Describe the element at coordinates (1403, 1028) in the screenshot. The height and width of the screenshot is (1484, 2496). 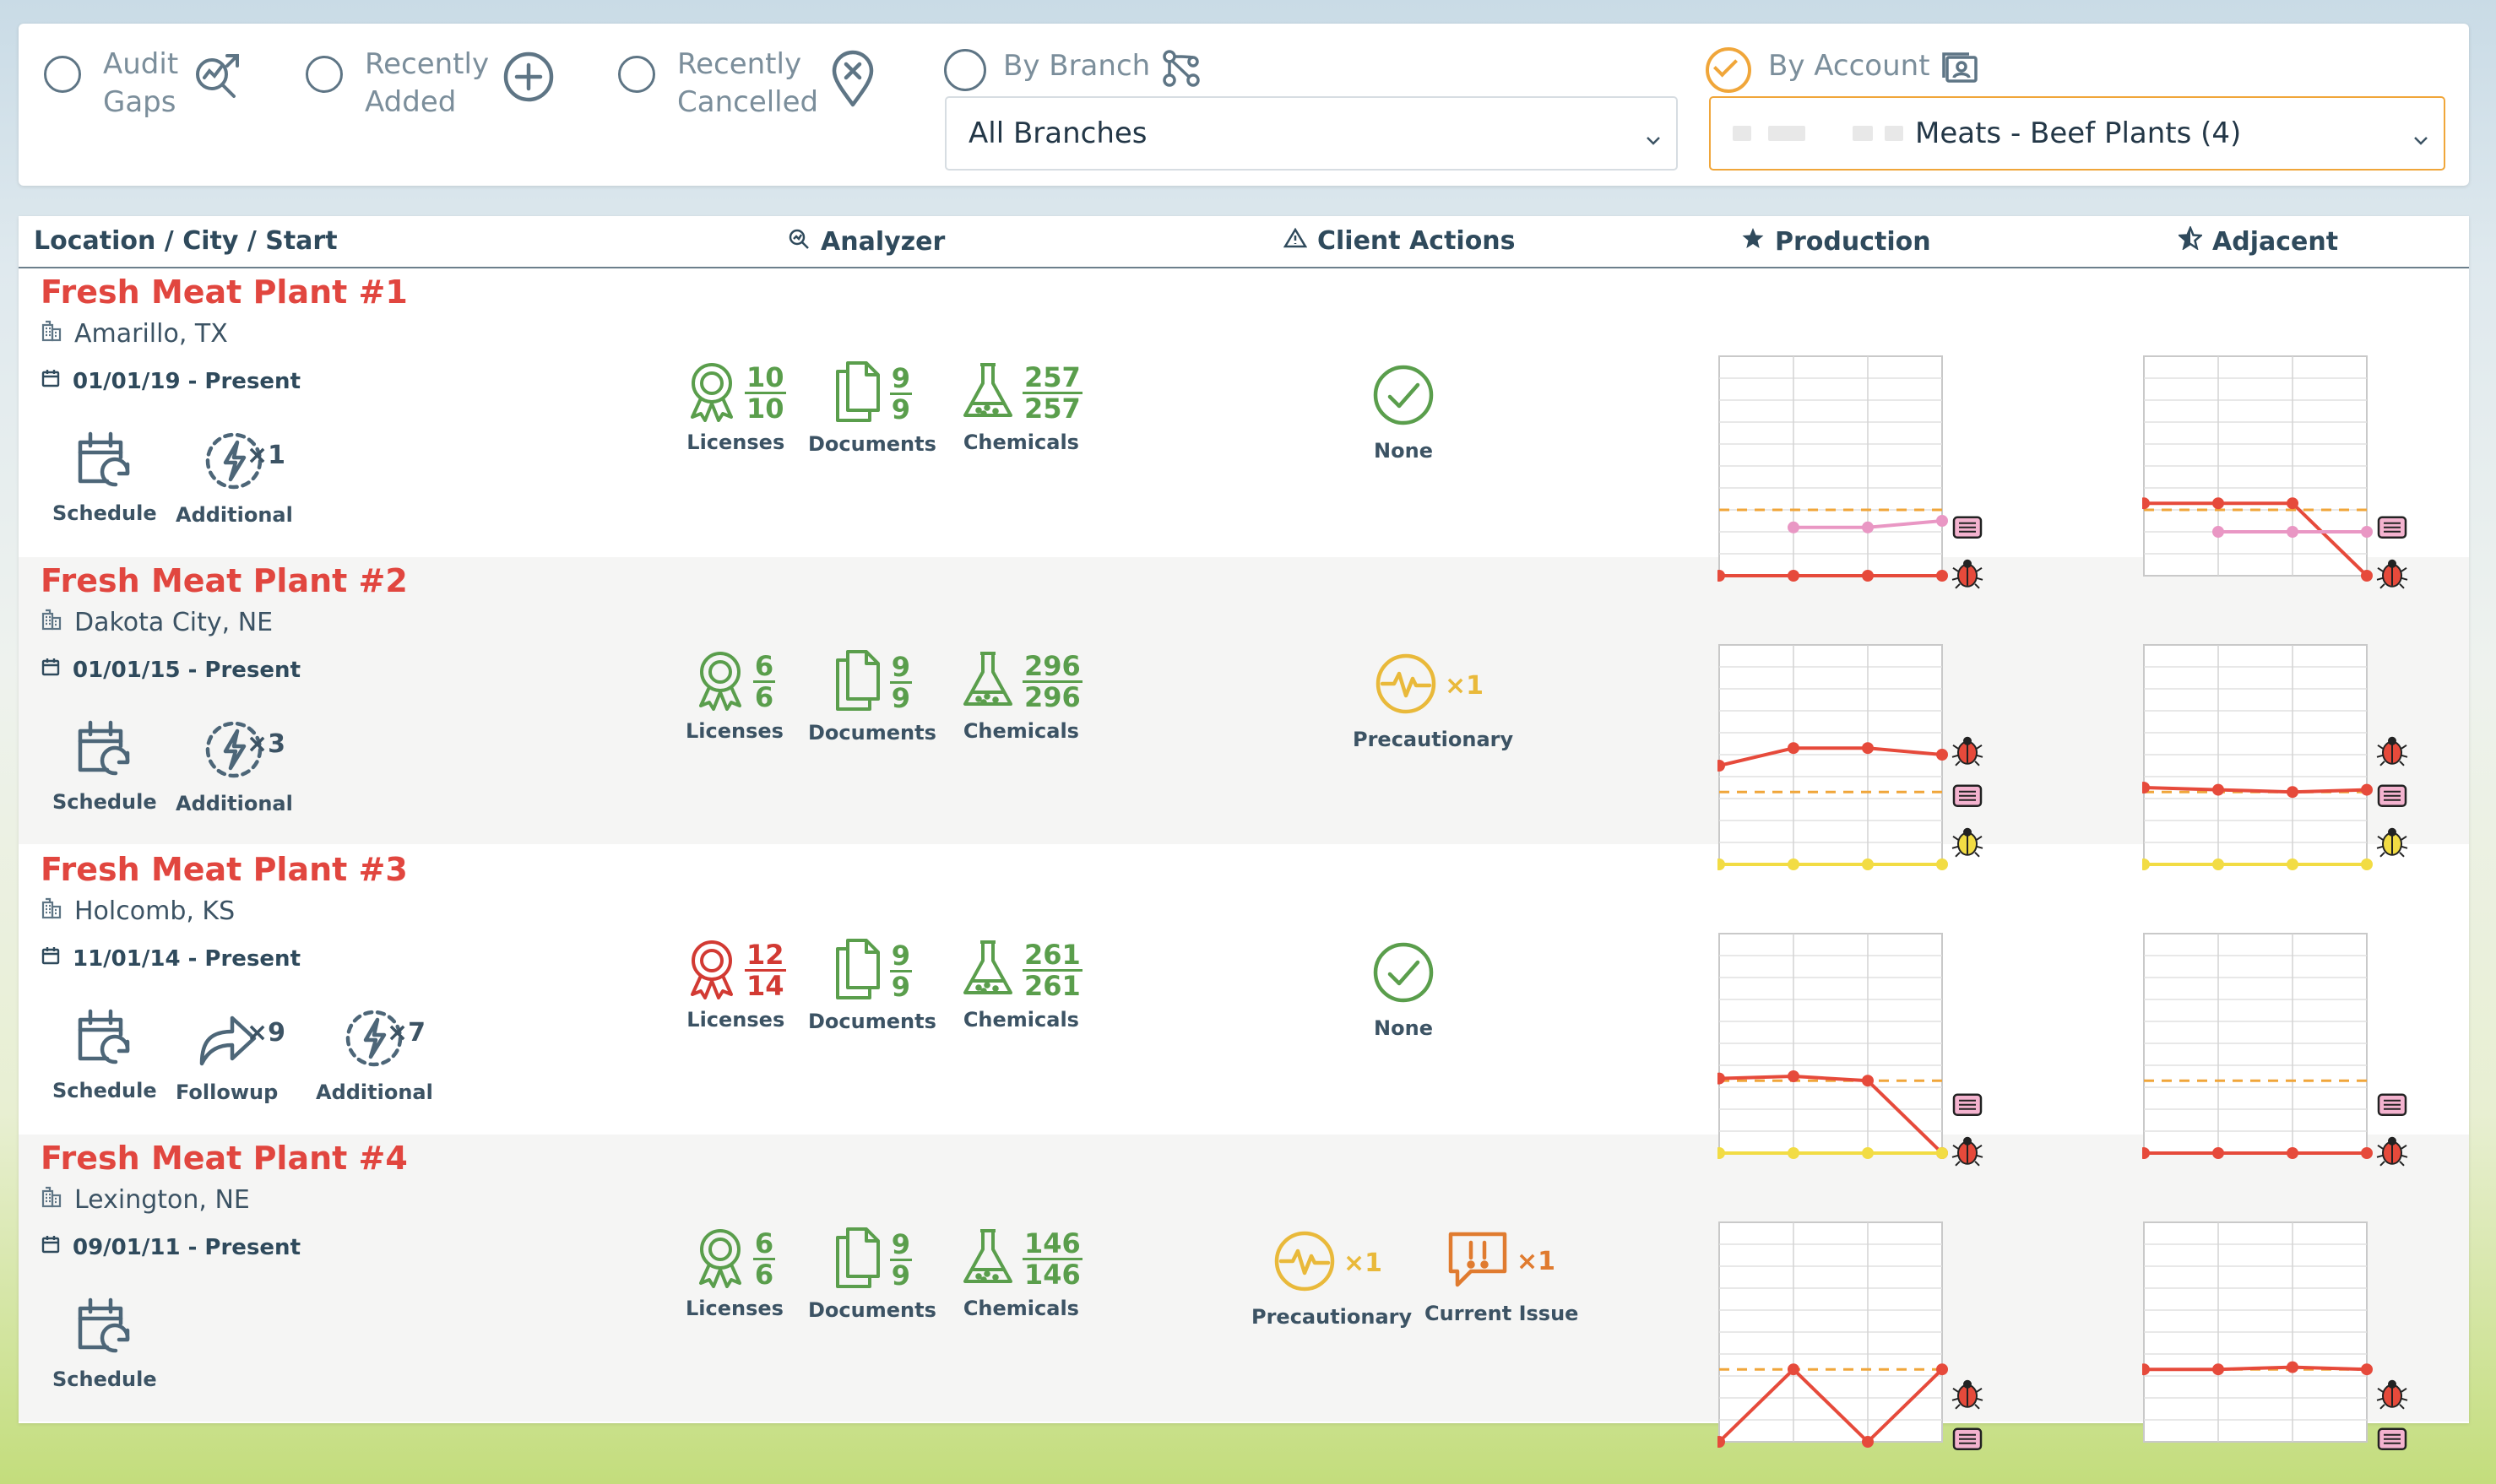
I see `client-action-label: None` at that location.